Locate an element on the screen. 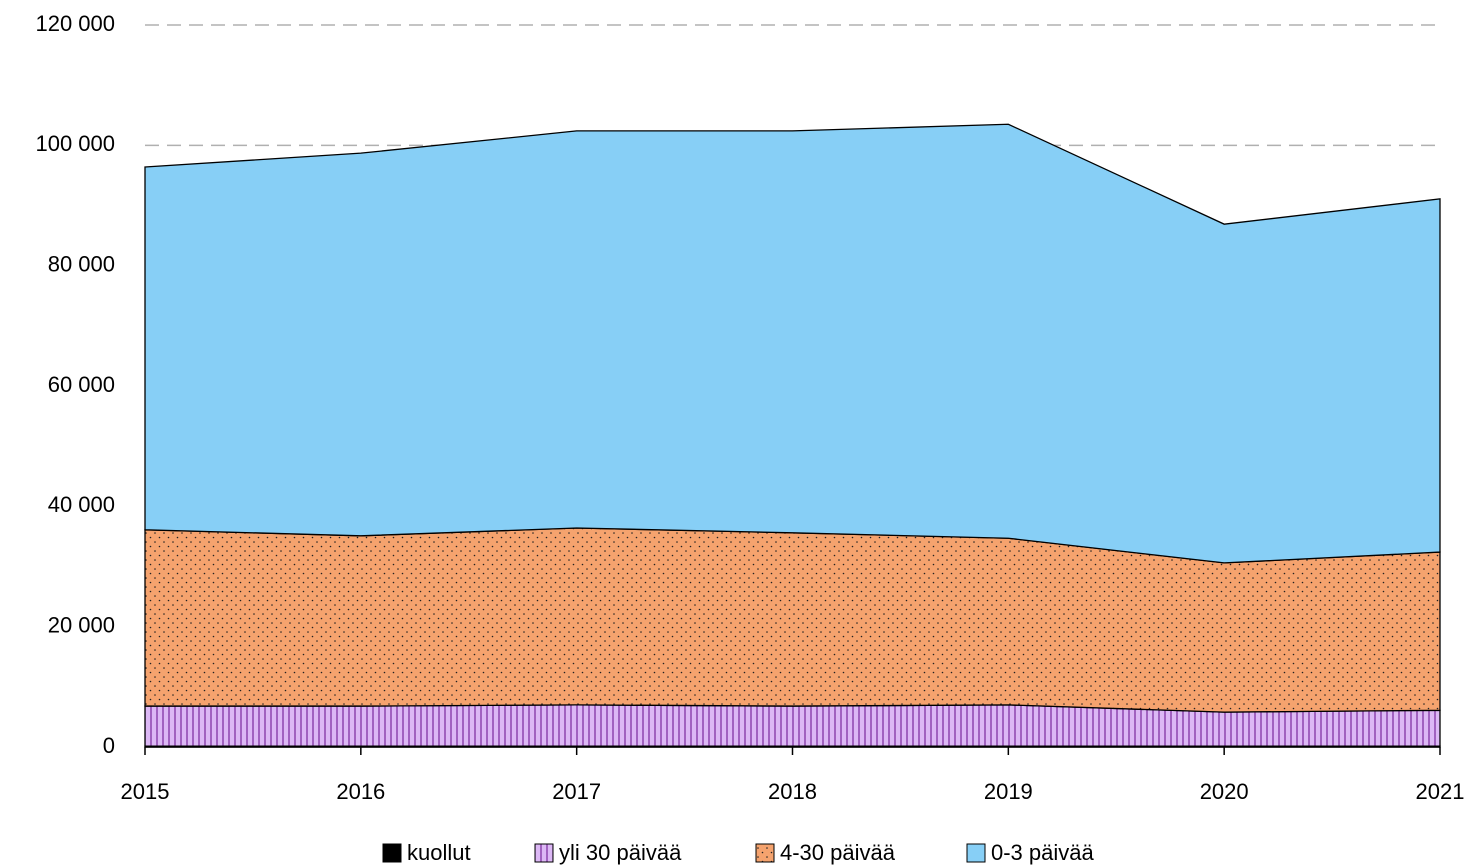 This screenshot has width=1474, height=868. x-tick-label: 2019 is located at coordinates (1008, 791).